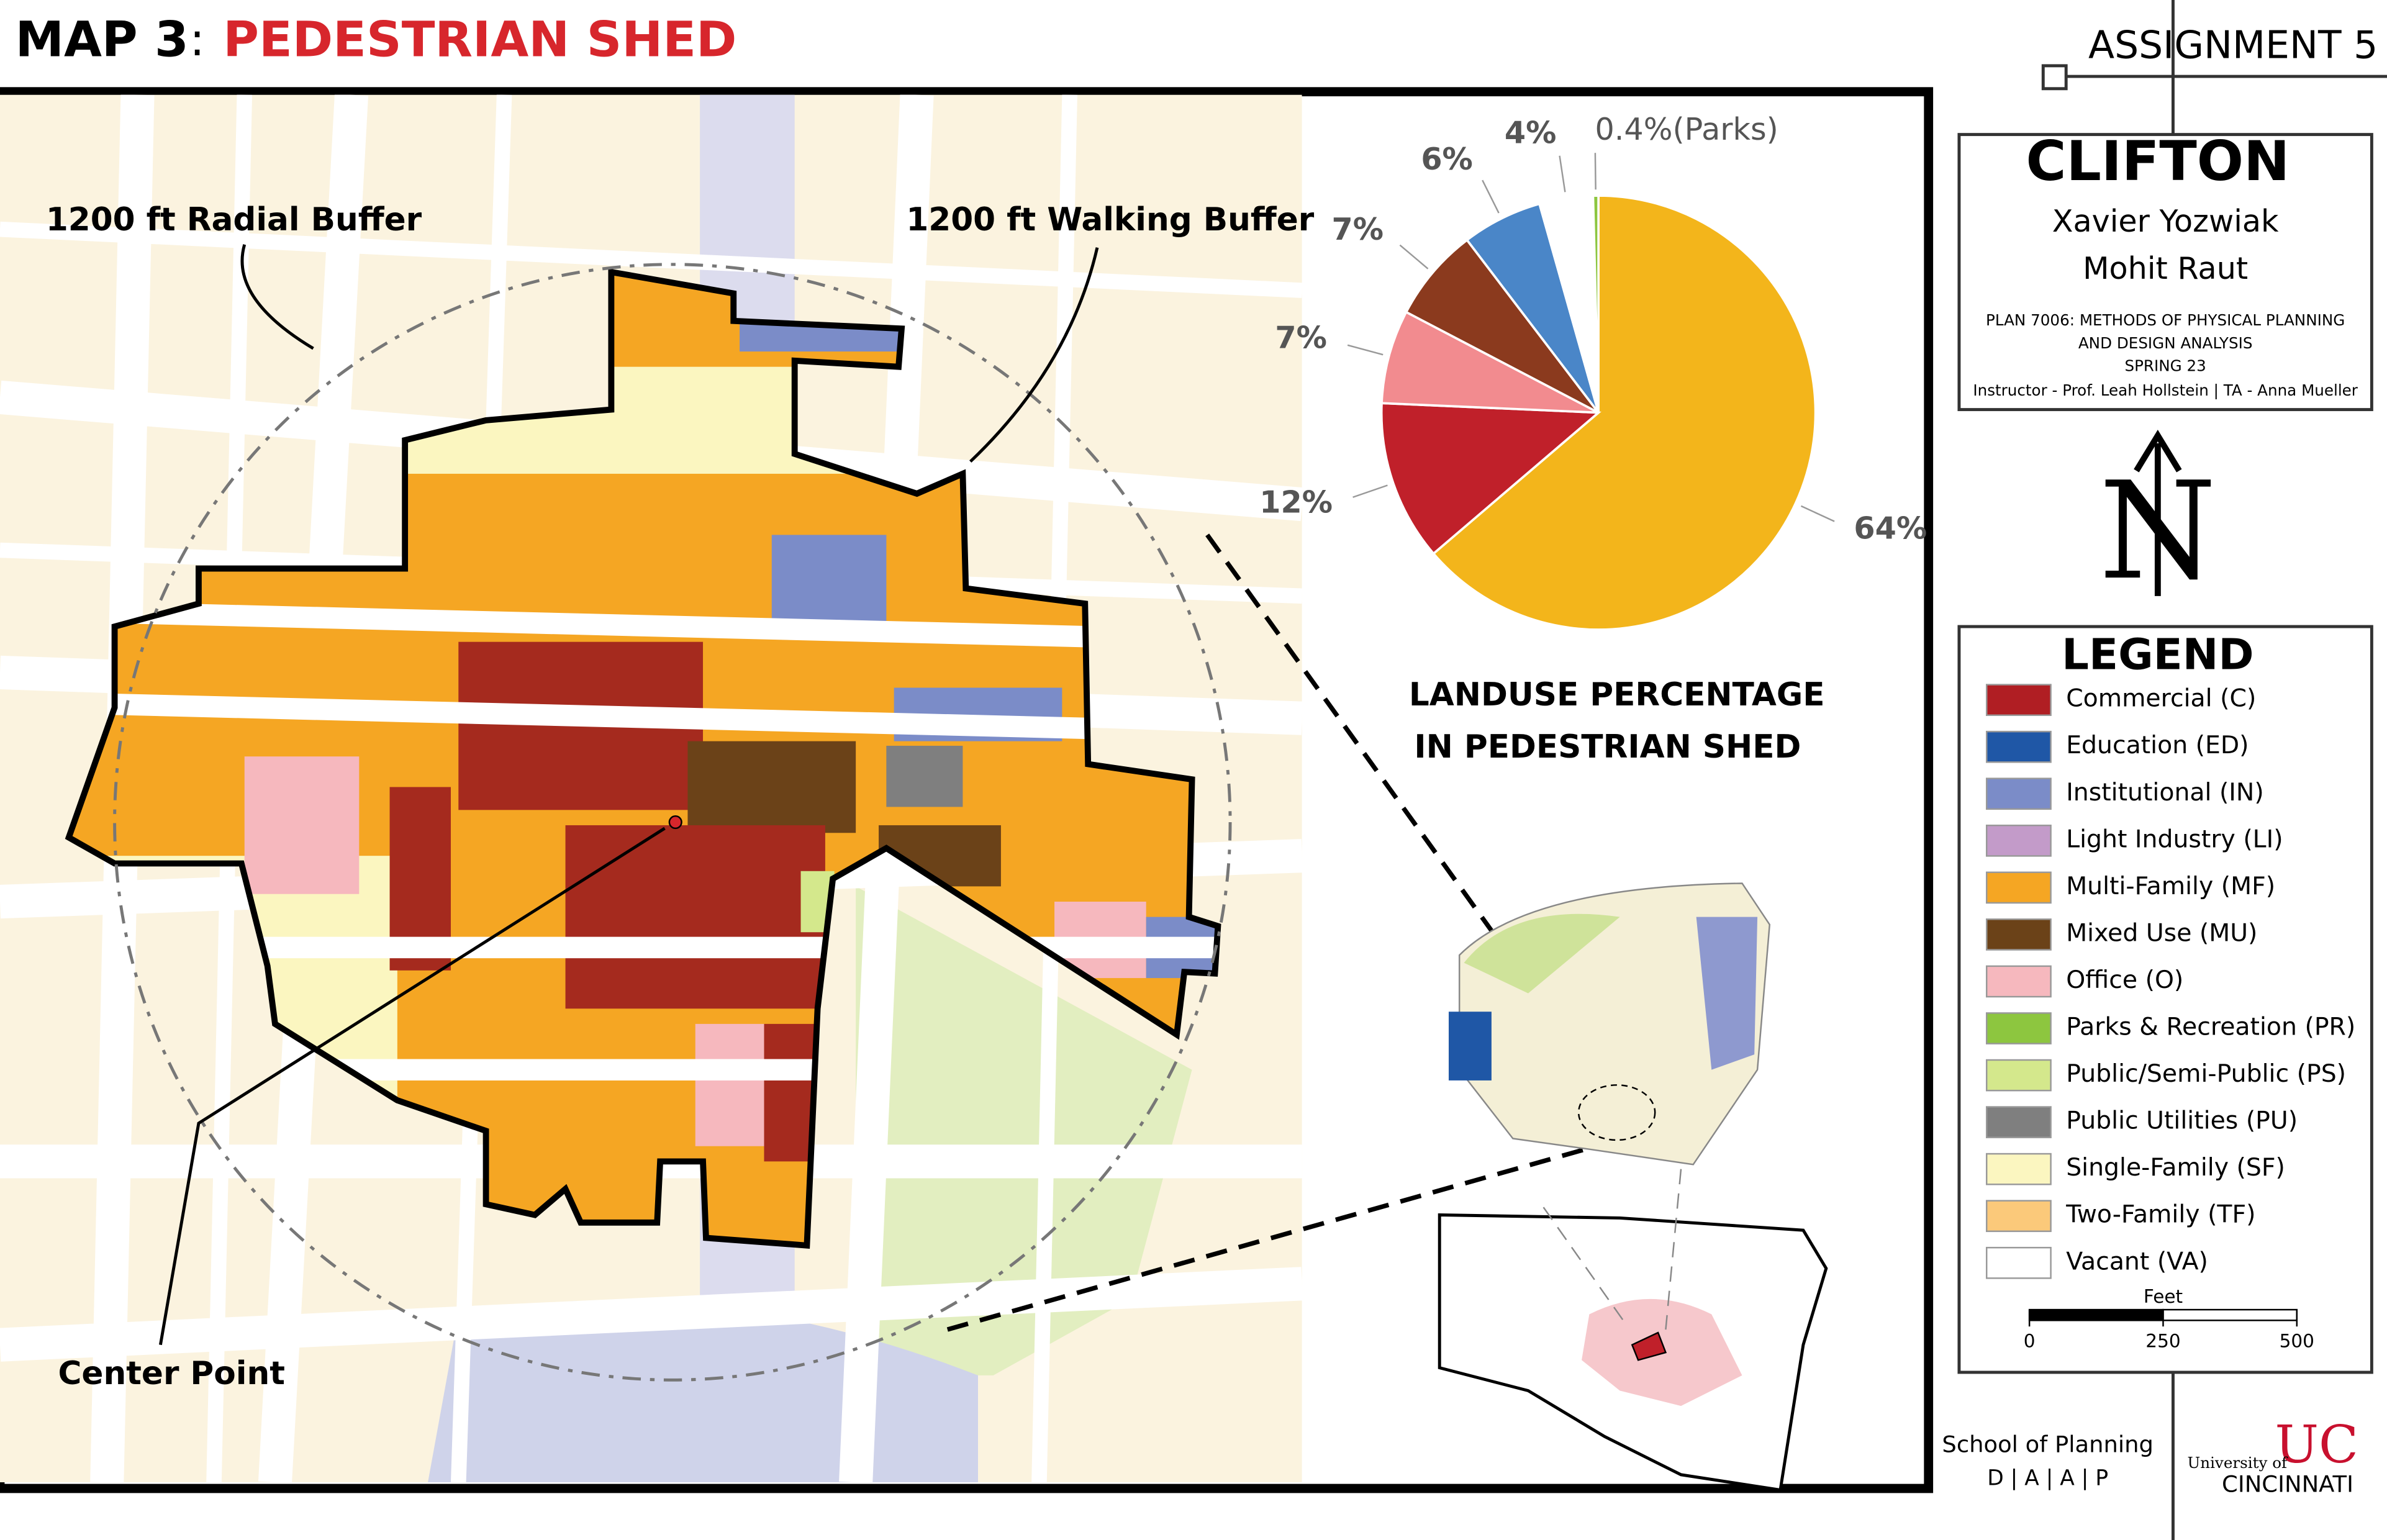 The image size is (2387, 1540). I want to click on legend-label: Education (ED), so click(2158, 745).